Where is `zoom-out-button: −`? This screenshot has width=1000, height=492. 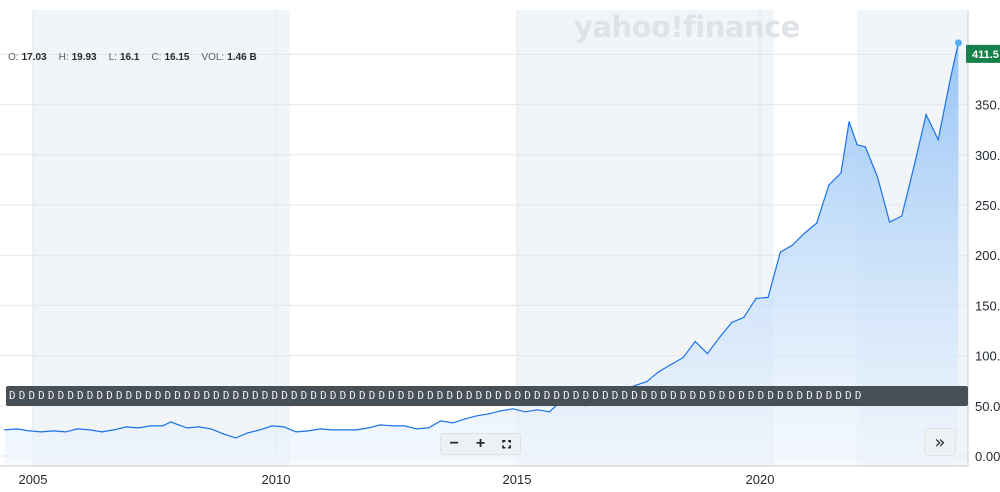 zoom-out-button: − is located at coordinates (454, 443).